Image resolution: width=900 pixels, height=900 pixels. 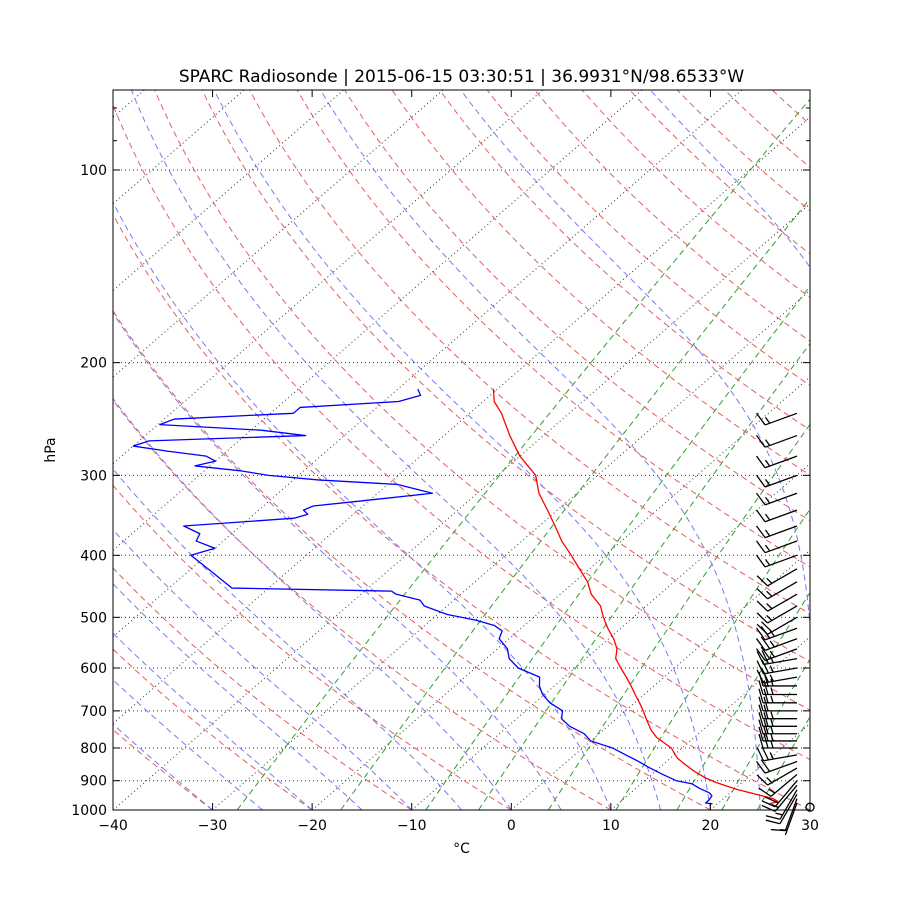 What do you see at coordinates (711, 826) in the screenshot?
I see `x-tick-label: 20` at bounding box center [711, 826].